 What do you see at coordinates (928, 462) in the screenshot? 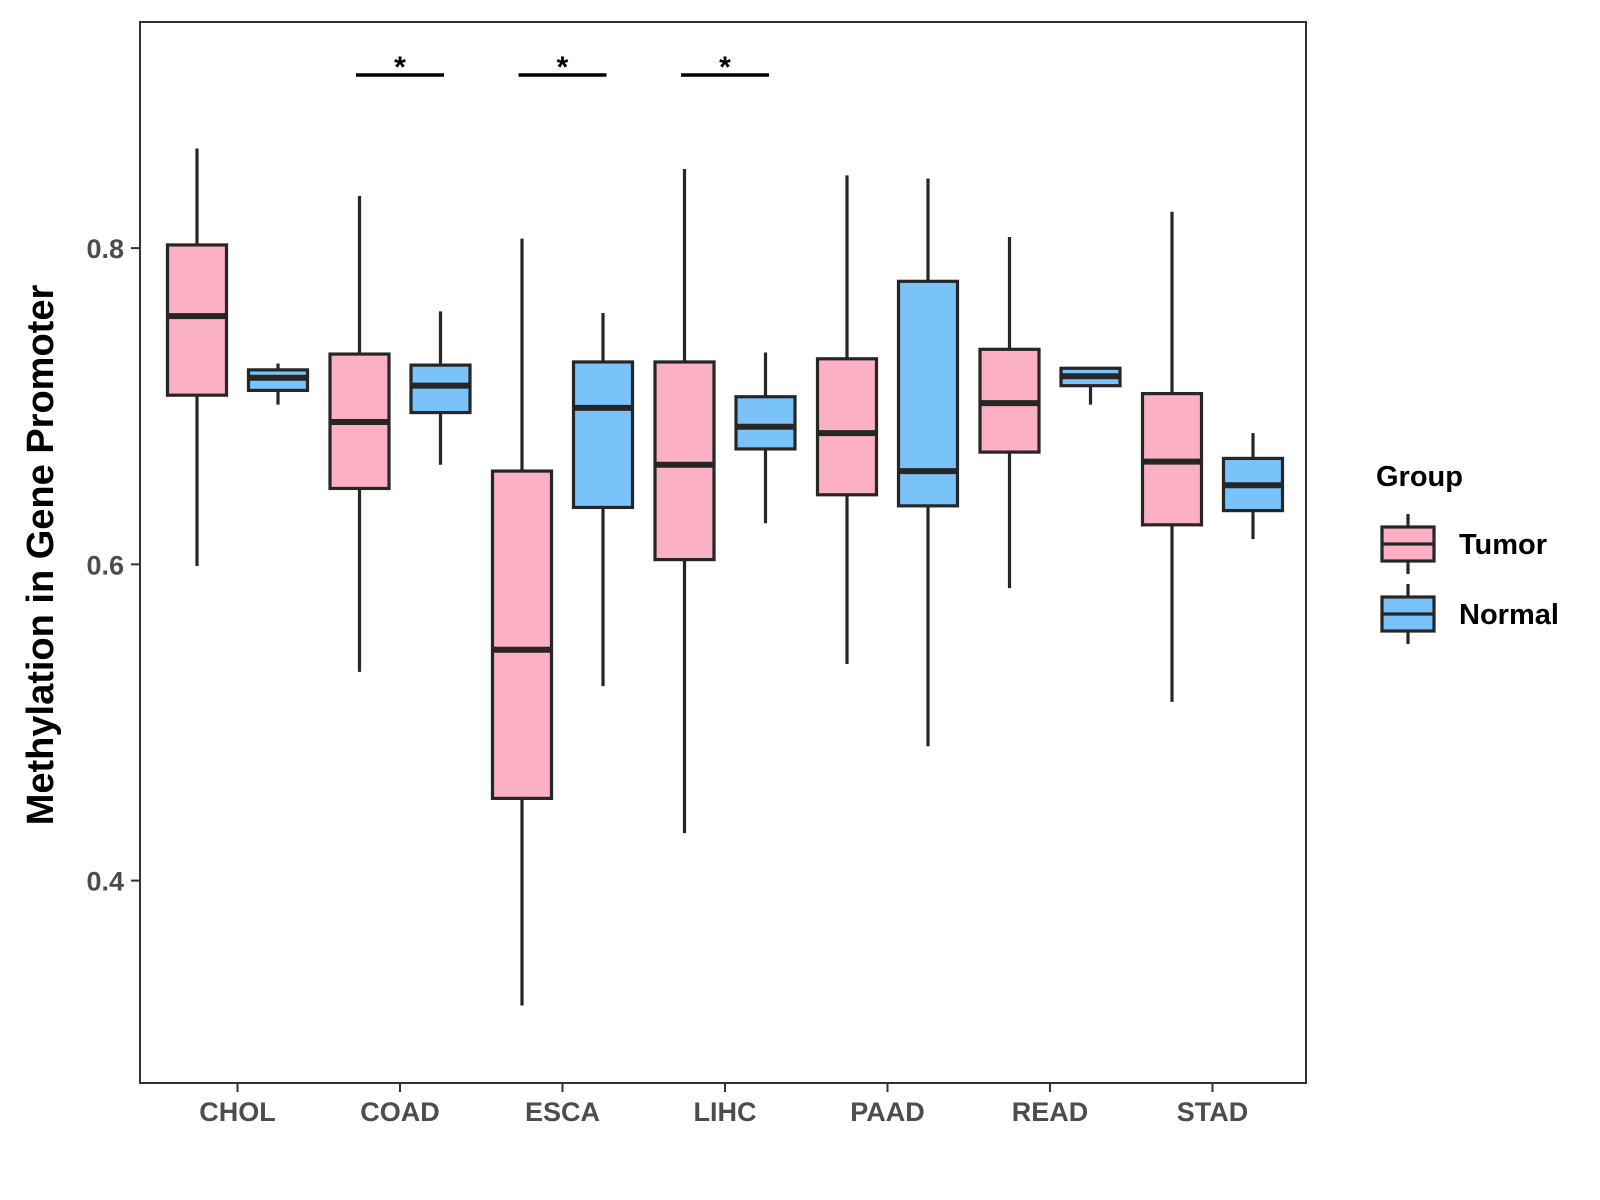
I see `box-normal-paad` at bounding box center [928, 462].